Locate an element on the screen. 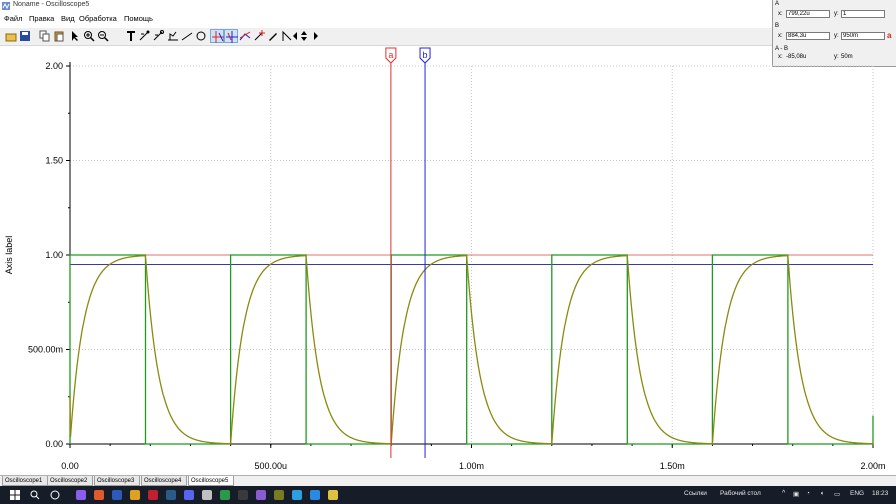  multi-marker-icon is located at coordinates (173, 36).